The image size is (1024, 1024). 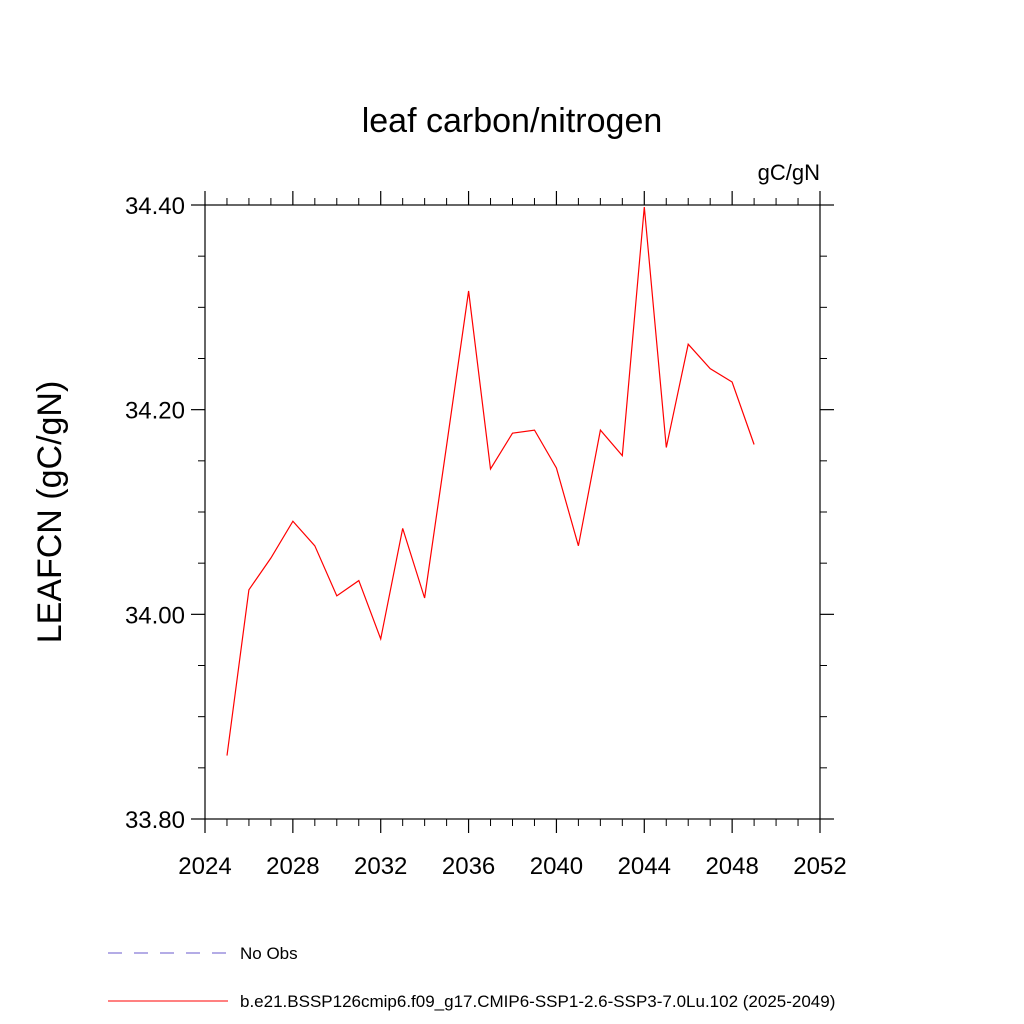 What do you see at coordinates (292, 866) in the screenshot?
I see `x-tick-label: 2028` at bounding box center [292, 866].